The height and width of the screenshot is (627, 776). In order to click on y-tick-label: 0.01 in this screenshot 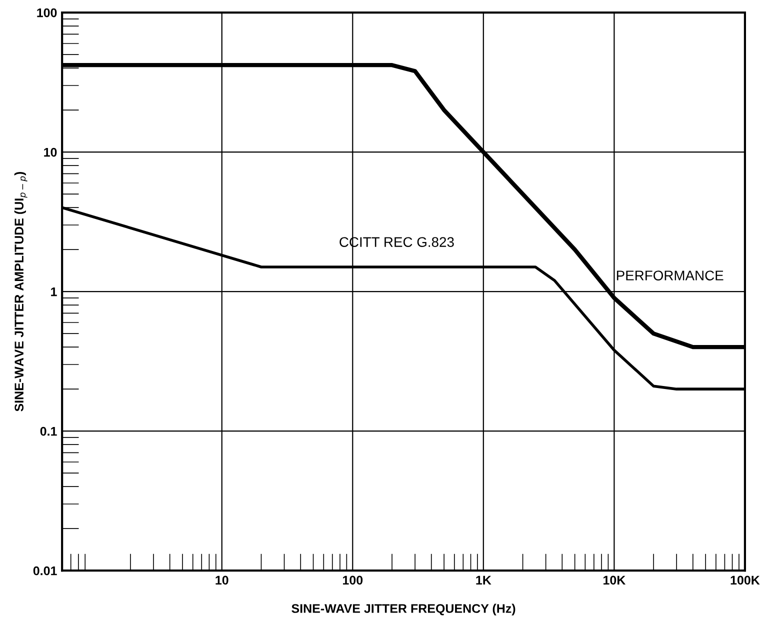, I will do `click(45, 571)`.